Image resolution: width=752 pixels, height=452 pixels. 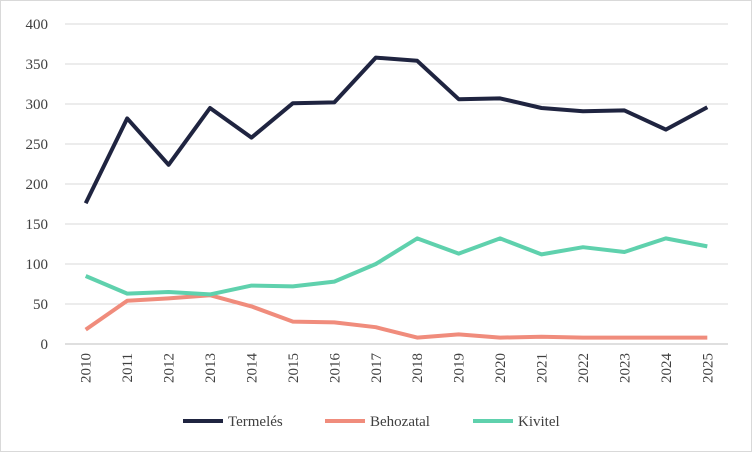 What do you see at coordinates (396, 316) in the screenshot?
I see `series-line-behozatal` at bounding box center [396, 316].